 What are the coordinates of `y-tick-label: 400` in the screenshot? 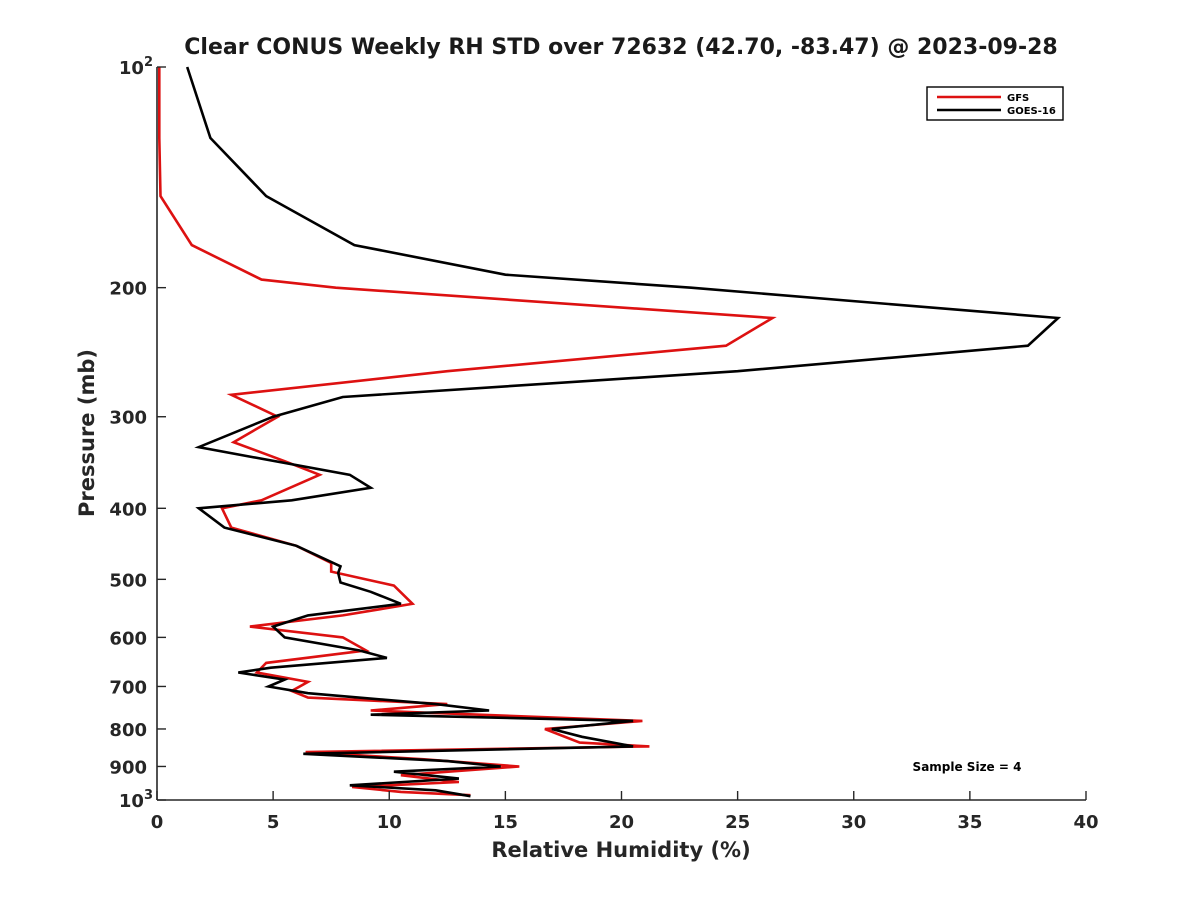 It's located at (128, 509).